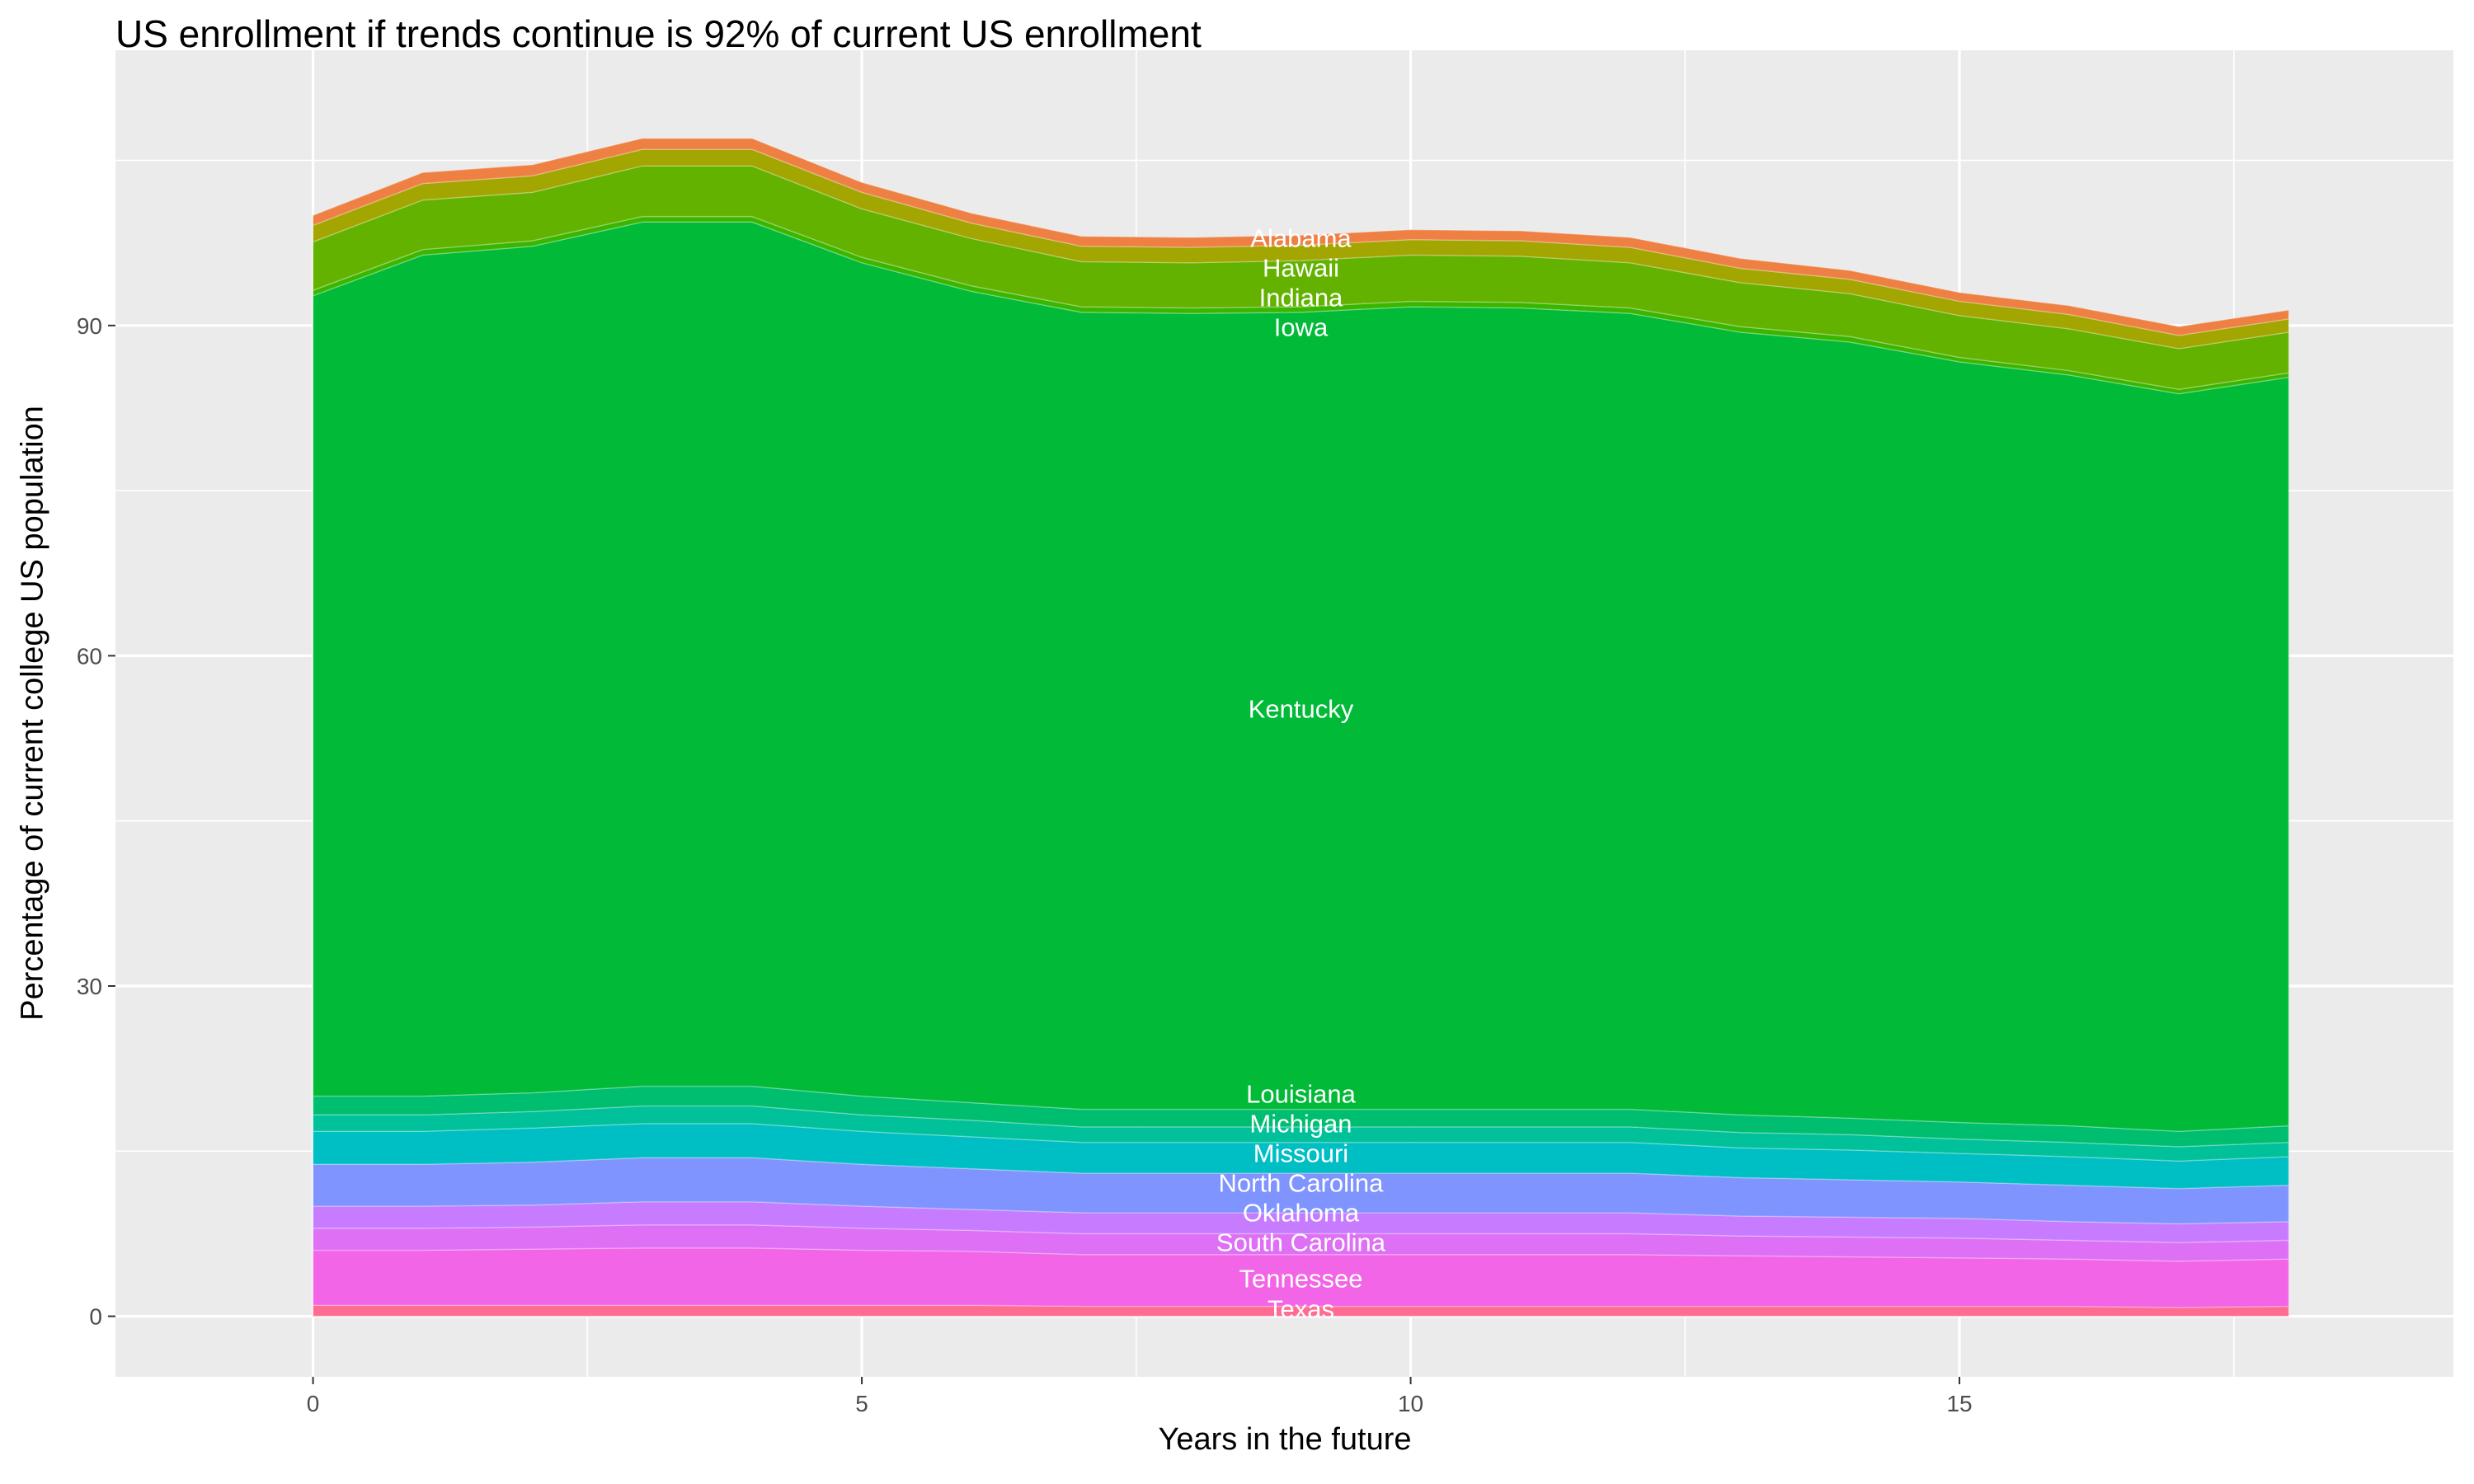 This screenshot has width=2474, height=1484. I want to click on y-tick-label: 30, so click(89, 986).